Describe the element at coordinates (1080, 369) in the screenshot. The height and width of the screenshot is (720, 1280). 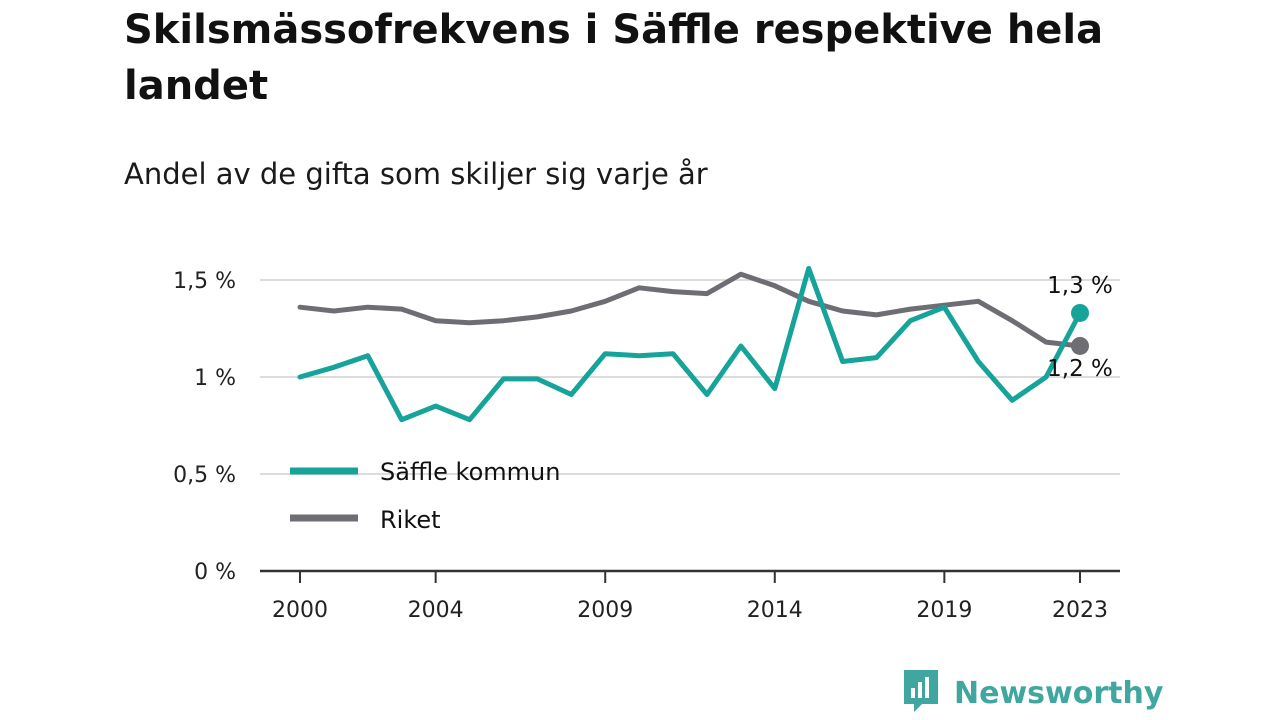
I see `end-label-riket: 1,2 %` at that location.